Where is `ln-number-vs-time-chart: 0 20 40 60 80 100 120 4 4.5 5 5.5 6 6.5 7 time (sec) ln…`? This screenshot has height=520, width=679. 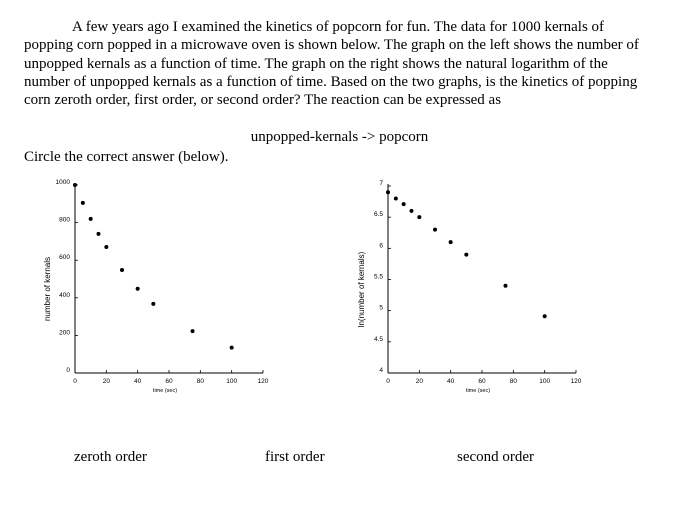
ln-number-vs-time-chart: 0 20 40 60 80 100 120 4 4.5 5 5.5 6 6.5 7 time (sec) ln… is located at coordinates (469, 287).